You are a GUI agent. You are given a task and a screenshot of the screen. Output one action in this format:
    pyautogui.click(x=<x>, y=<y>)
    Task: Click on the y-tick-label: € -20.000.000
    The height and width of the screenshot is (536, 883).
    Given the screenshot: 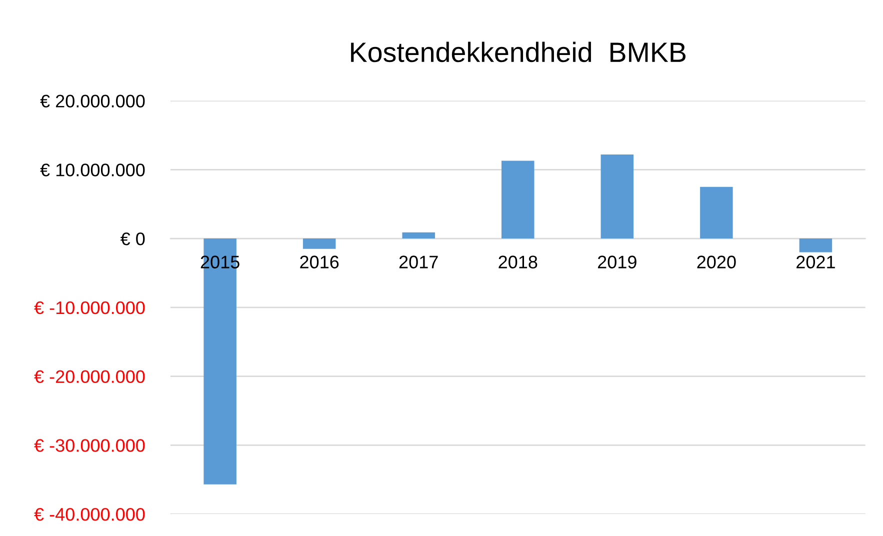 What is the action you would take?
    pyautogui.click(x=89, y=376)
    